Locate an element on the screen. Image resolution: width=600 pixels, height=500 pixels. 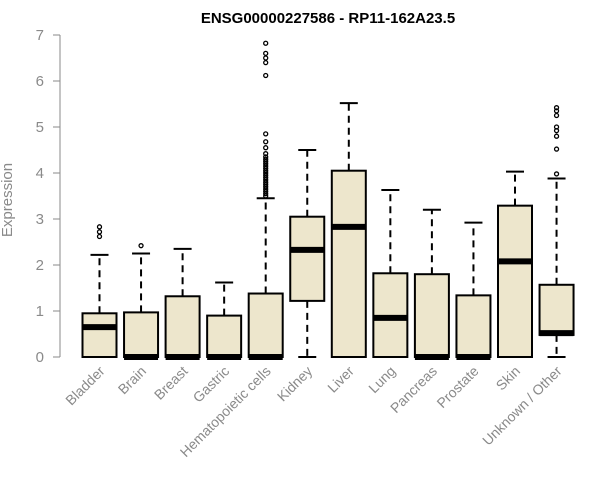
box-brain is located at coordinates (141, 301).